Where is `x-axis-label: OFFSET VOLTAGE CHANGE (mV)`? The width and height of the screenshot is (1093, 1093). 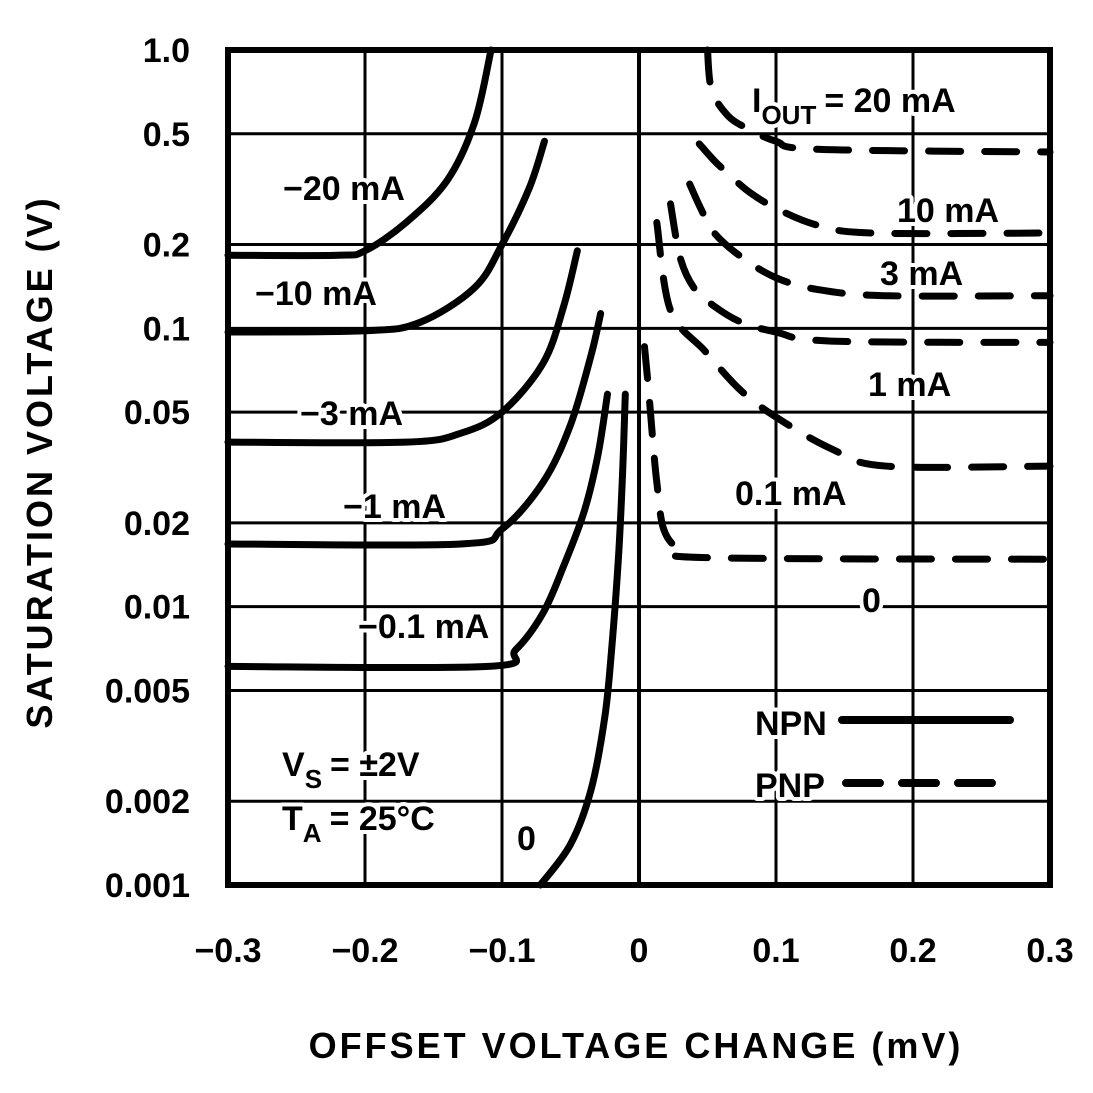 x-axis-label: OFFSET VOLTAGE CHANGE (mV) is located at coordinates (636, 1045).